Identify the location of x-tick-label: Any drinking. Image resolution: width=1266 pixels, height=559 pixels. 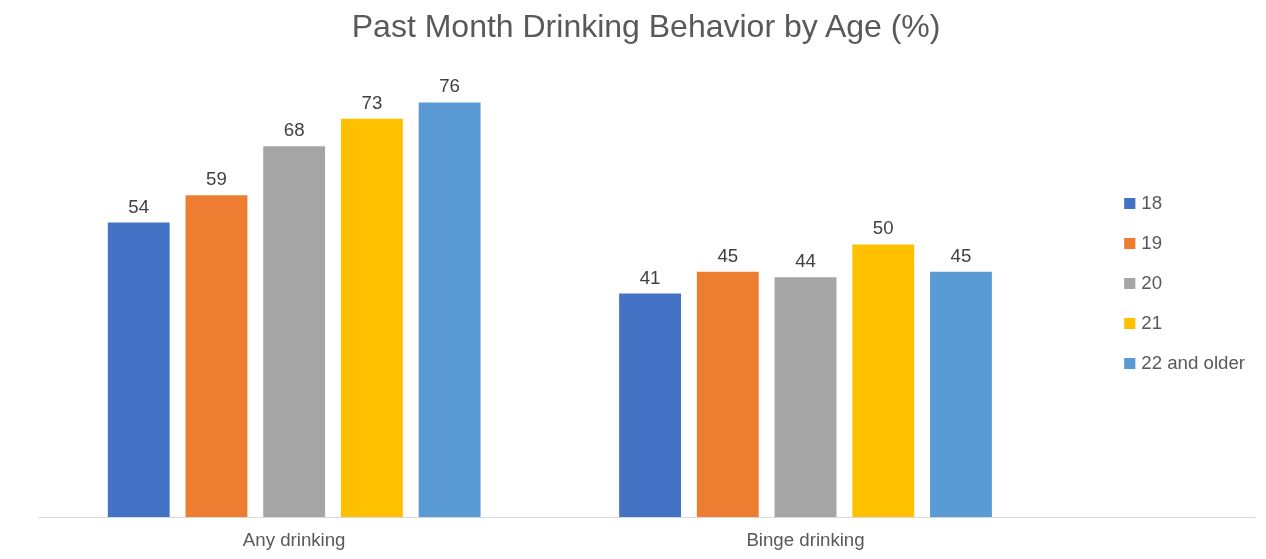
(294, 539).